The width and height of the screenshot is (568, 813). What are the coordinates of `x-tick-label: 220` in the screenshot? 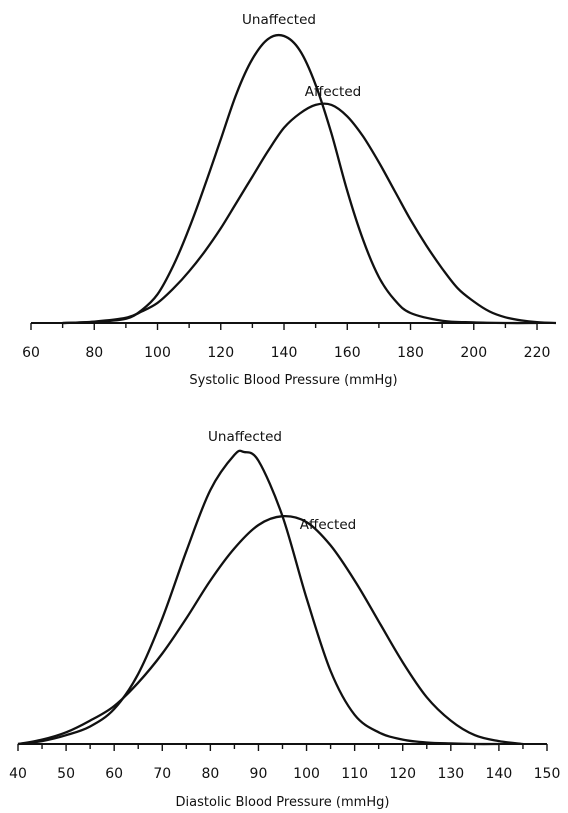 It's located at (537, 353).